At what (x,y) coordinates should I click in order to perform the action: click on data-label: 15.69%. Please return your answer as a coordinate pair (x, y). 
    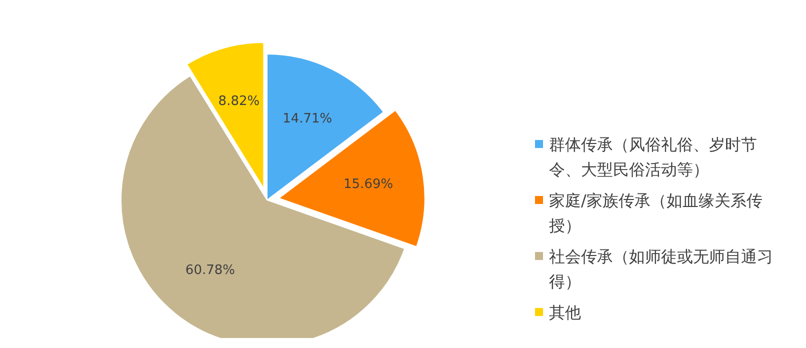
    Looking at the image, I should click on (369, 184).